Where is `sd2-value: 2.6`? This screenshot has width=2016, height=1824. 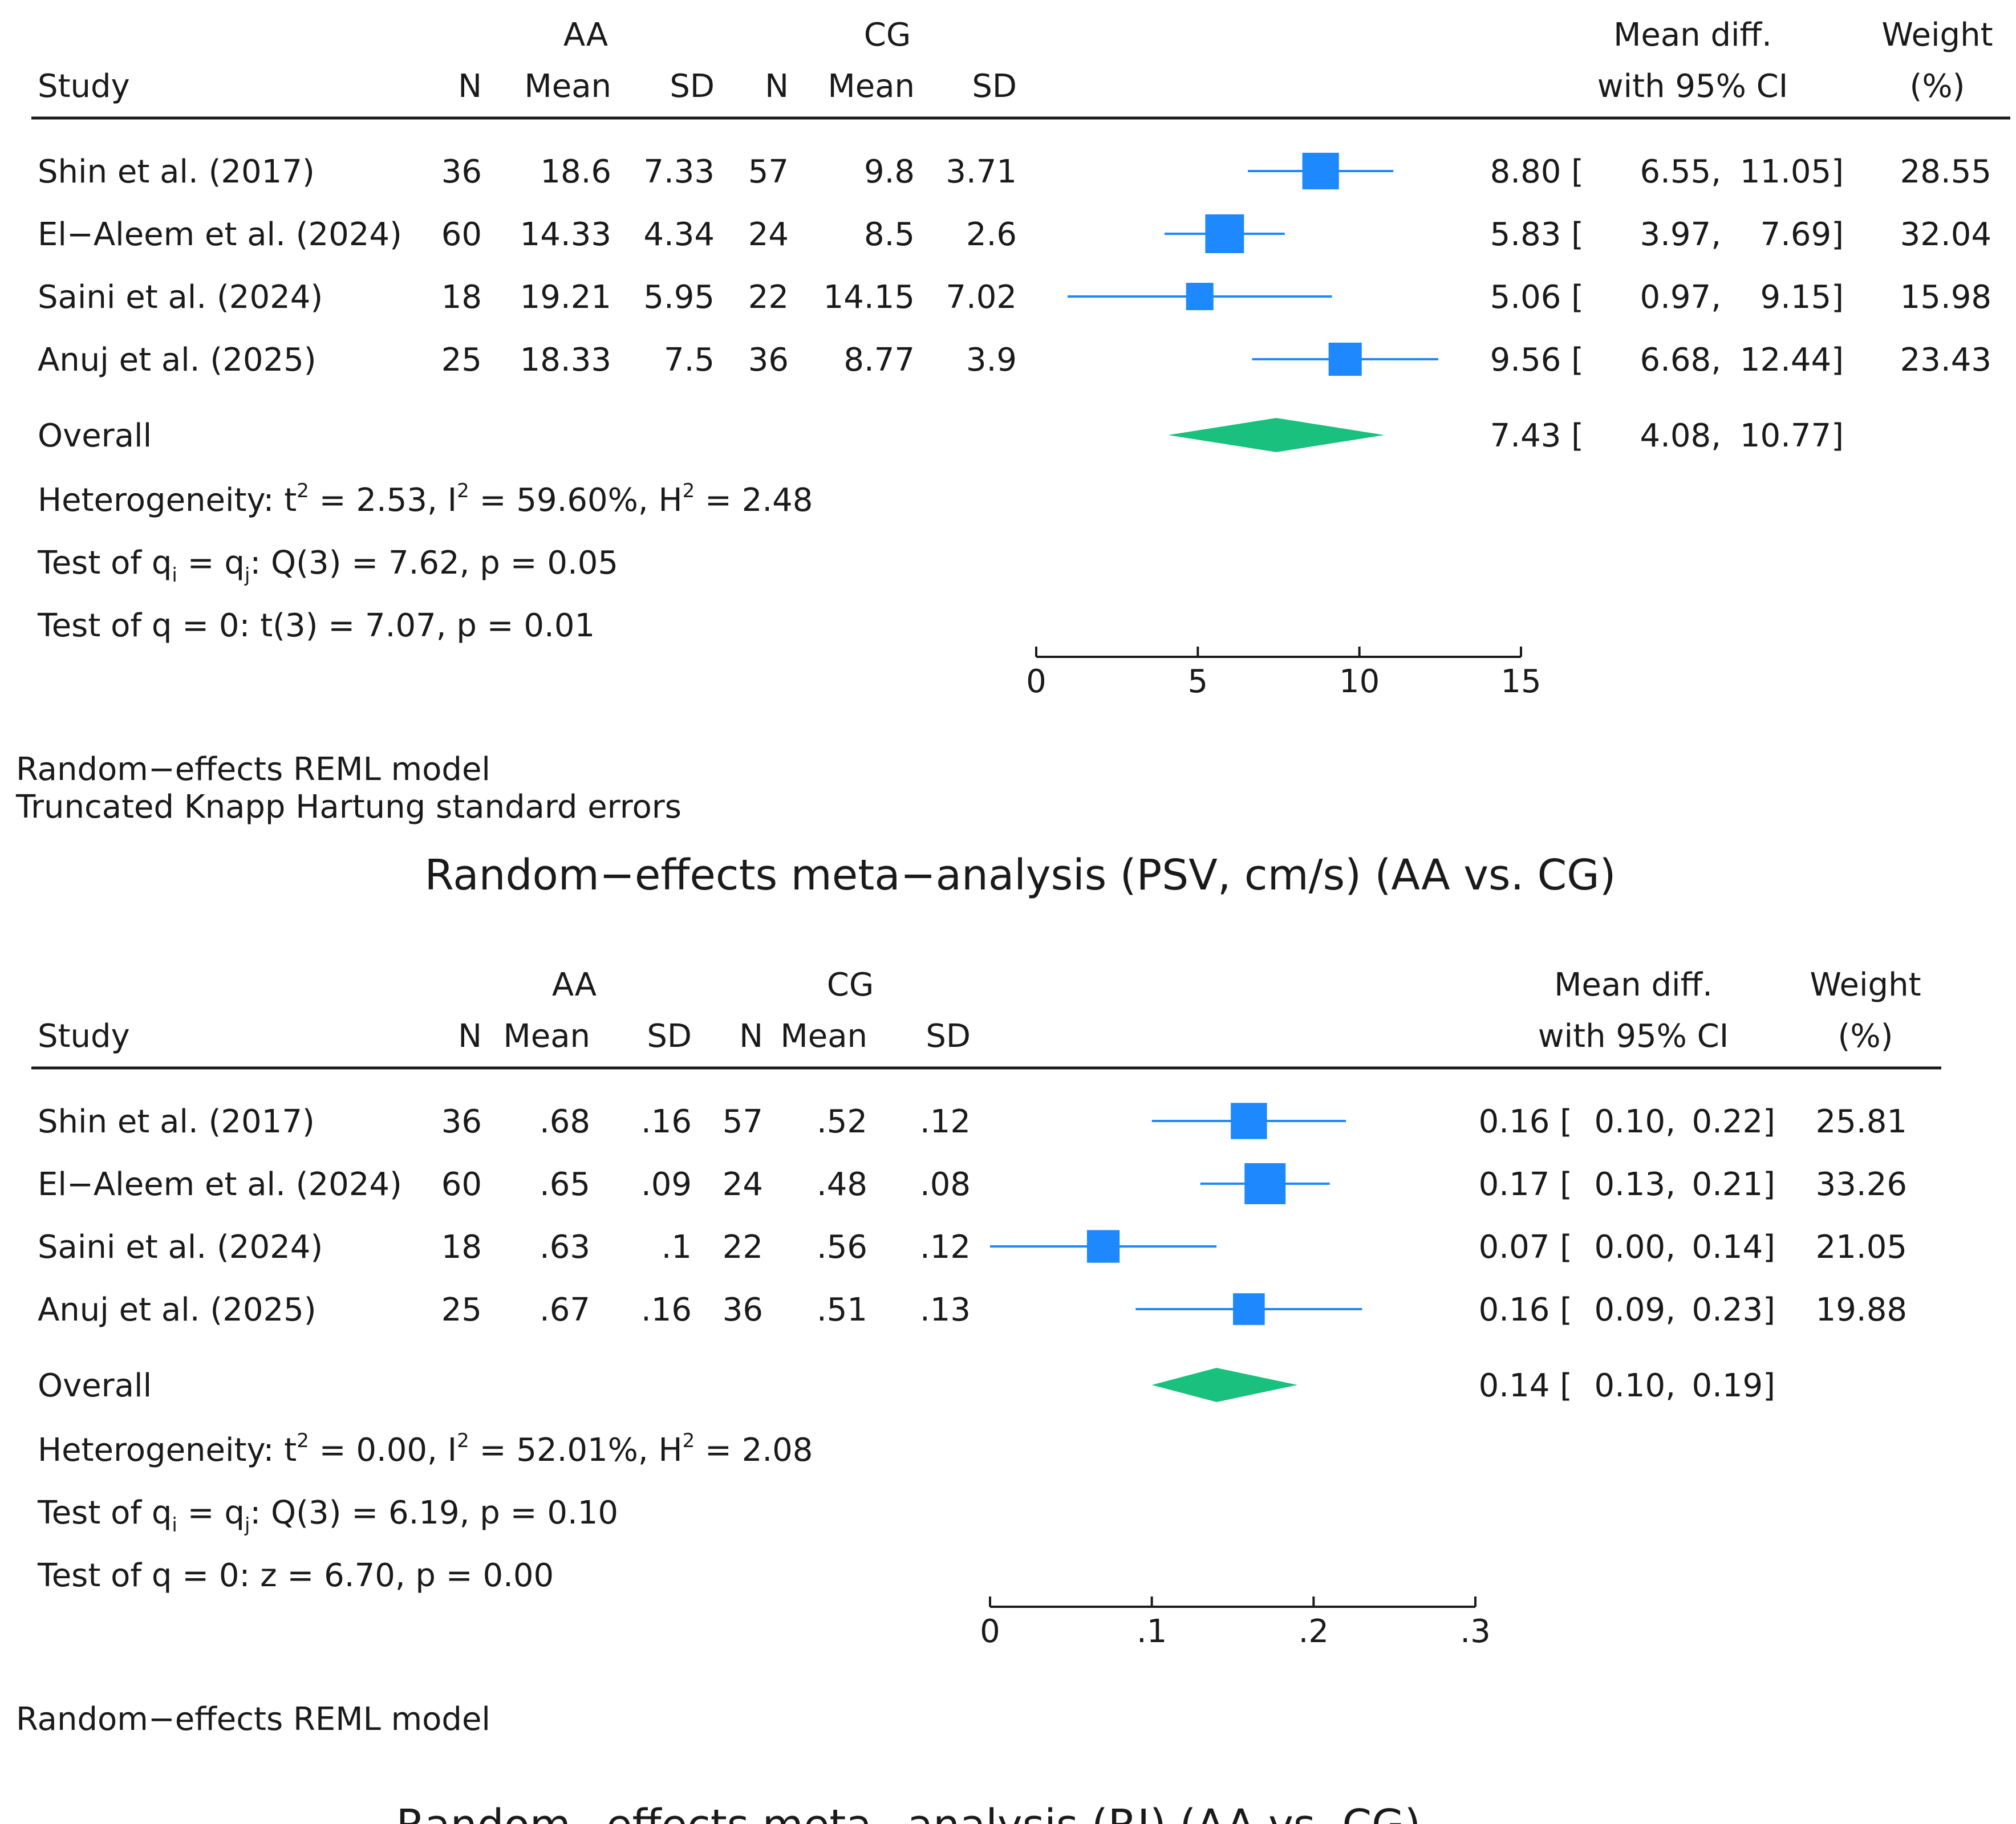 sd2-value: 2.6 is located at coordinates (991, 235).